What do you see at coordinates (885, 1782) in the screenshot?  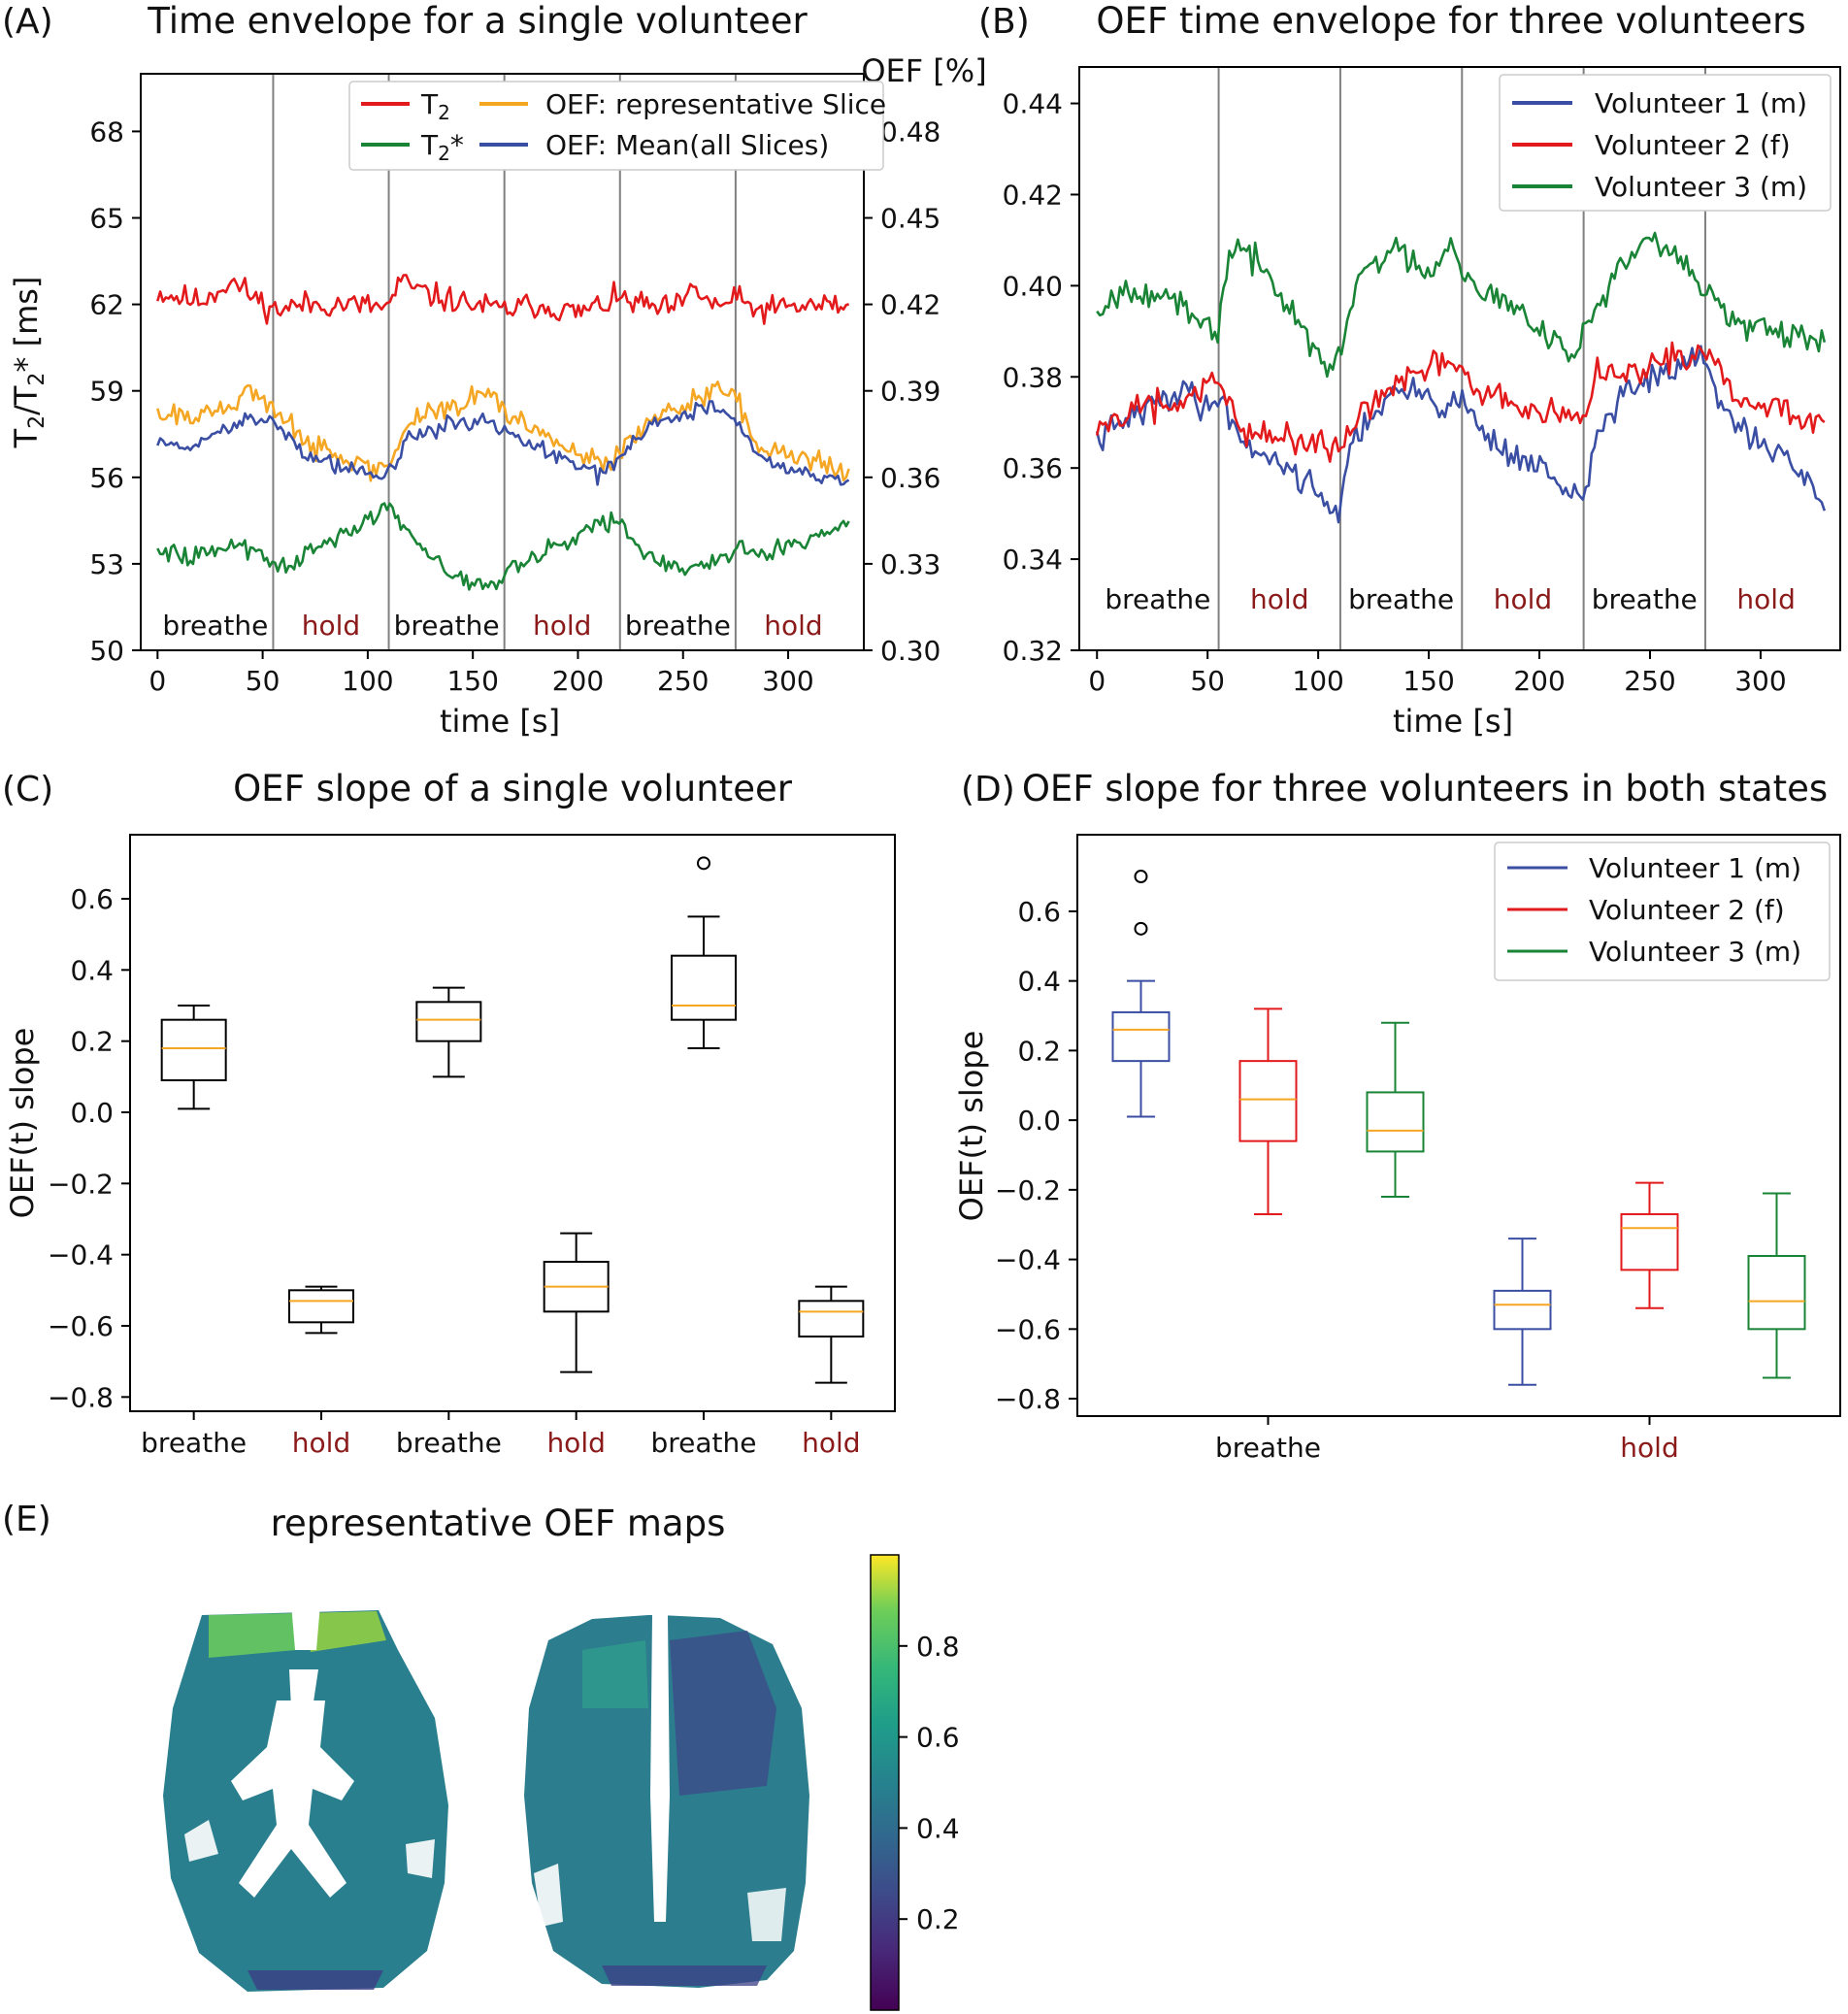 I see `colorbar` at bounding box center [885, 1782].